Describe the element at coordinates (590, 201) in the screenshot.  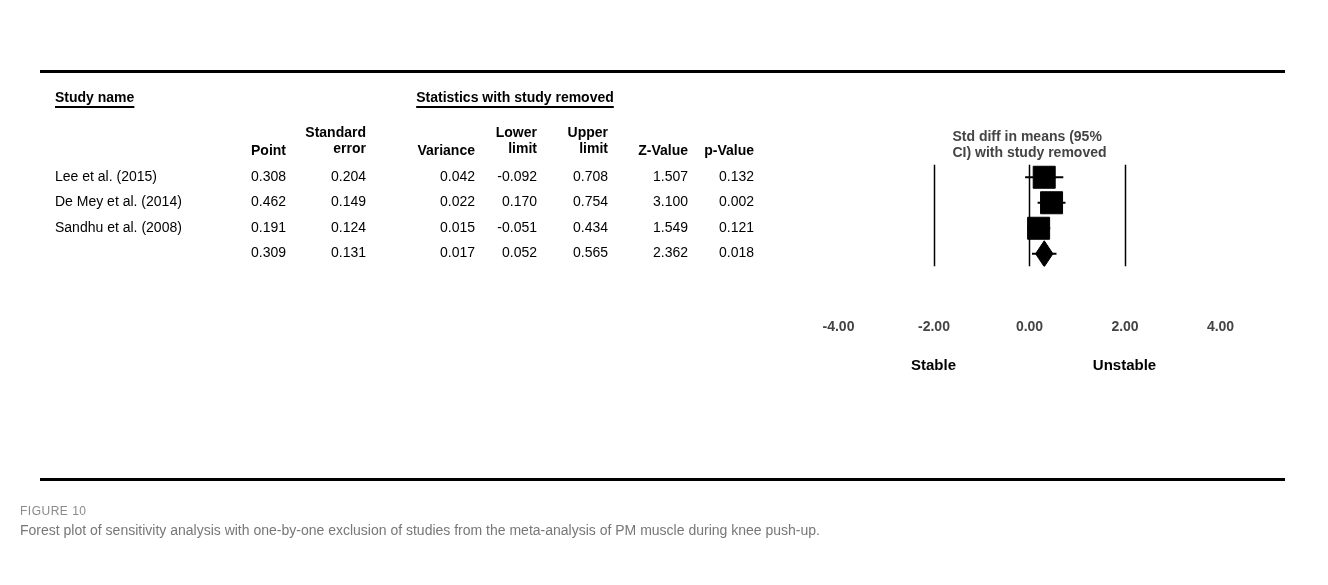
I see `text: 0.754` at that location.